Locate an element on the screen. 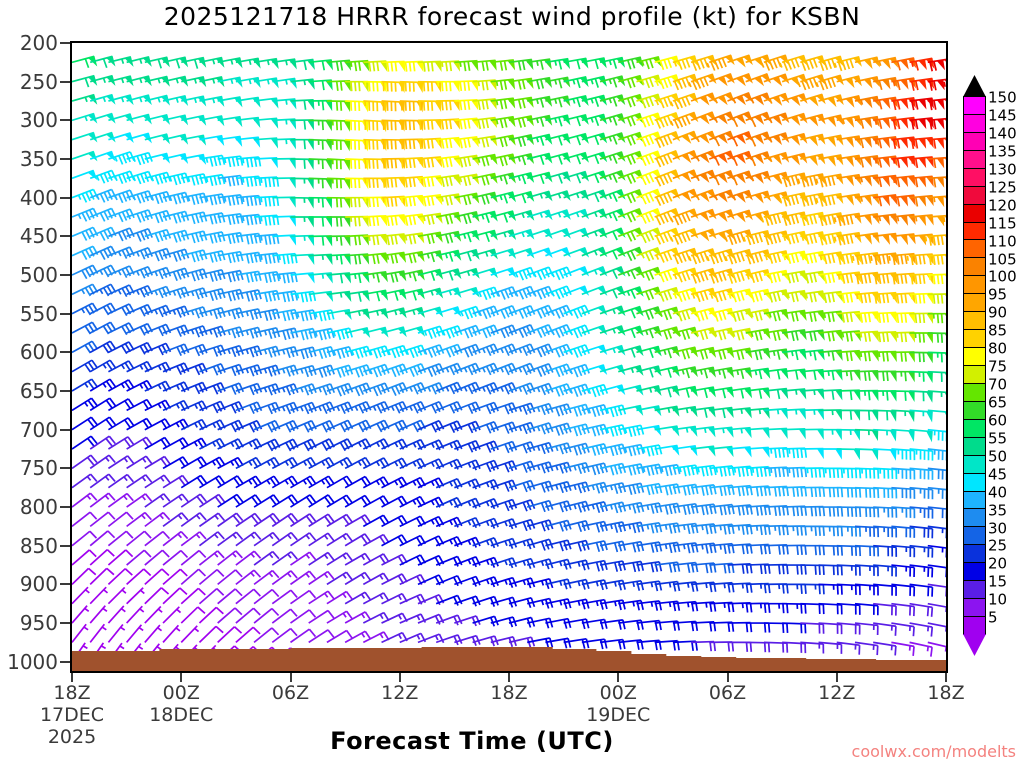  x-axis-tick-group: 06Z is located at coordinates (290, 693).